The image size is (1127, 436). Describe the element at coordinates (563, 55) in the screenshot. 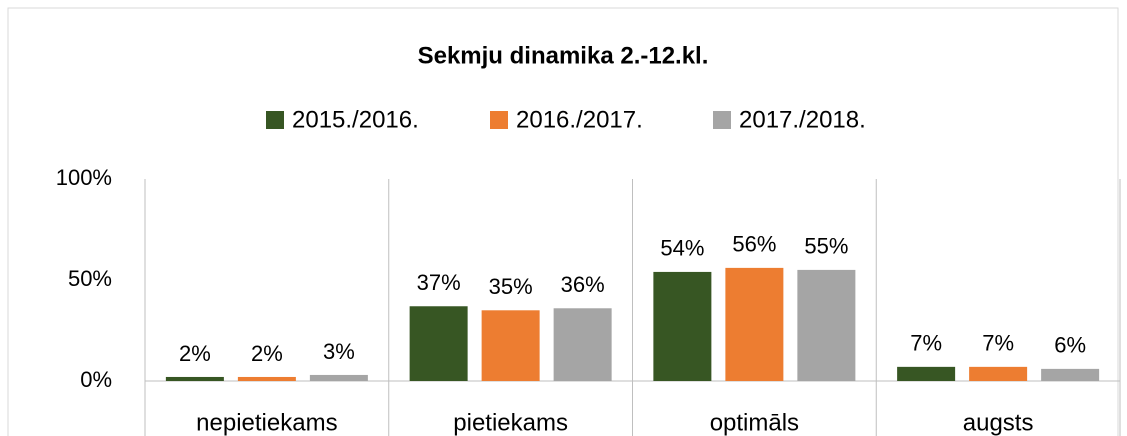

I see `chart-title: Sekmju dinamika 2.-12.kl.` at that location.